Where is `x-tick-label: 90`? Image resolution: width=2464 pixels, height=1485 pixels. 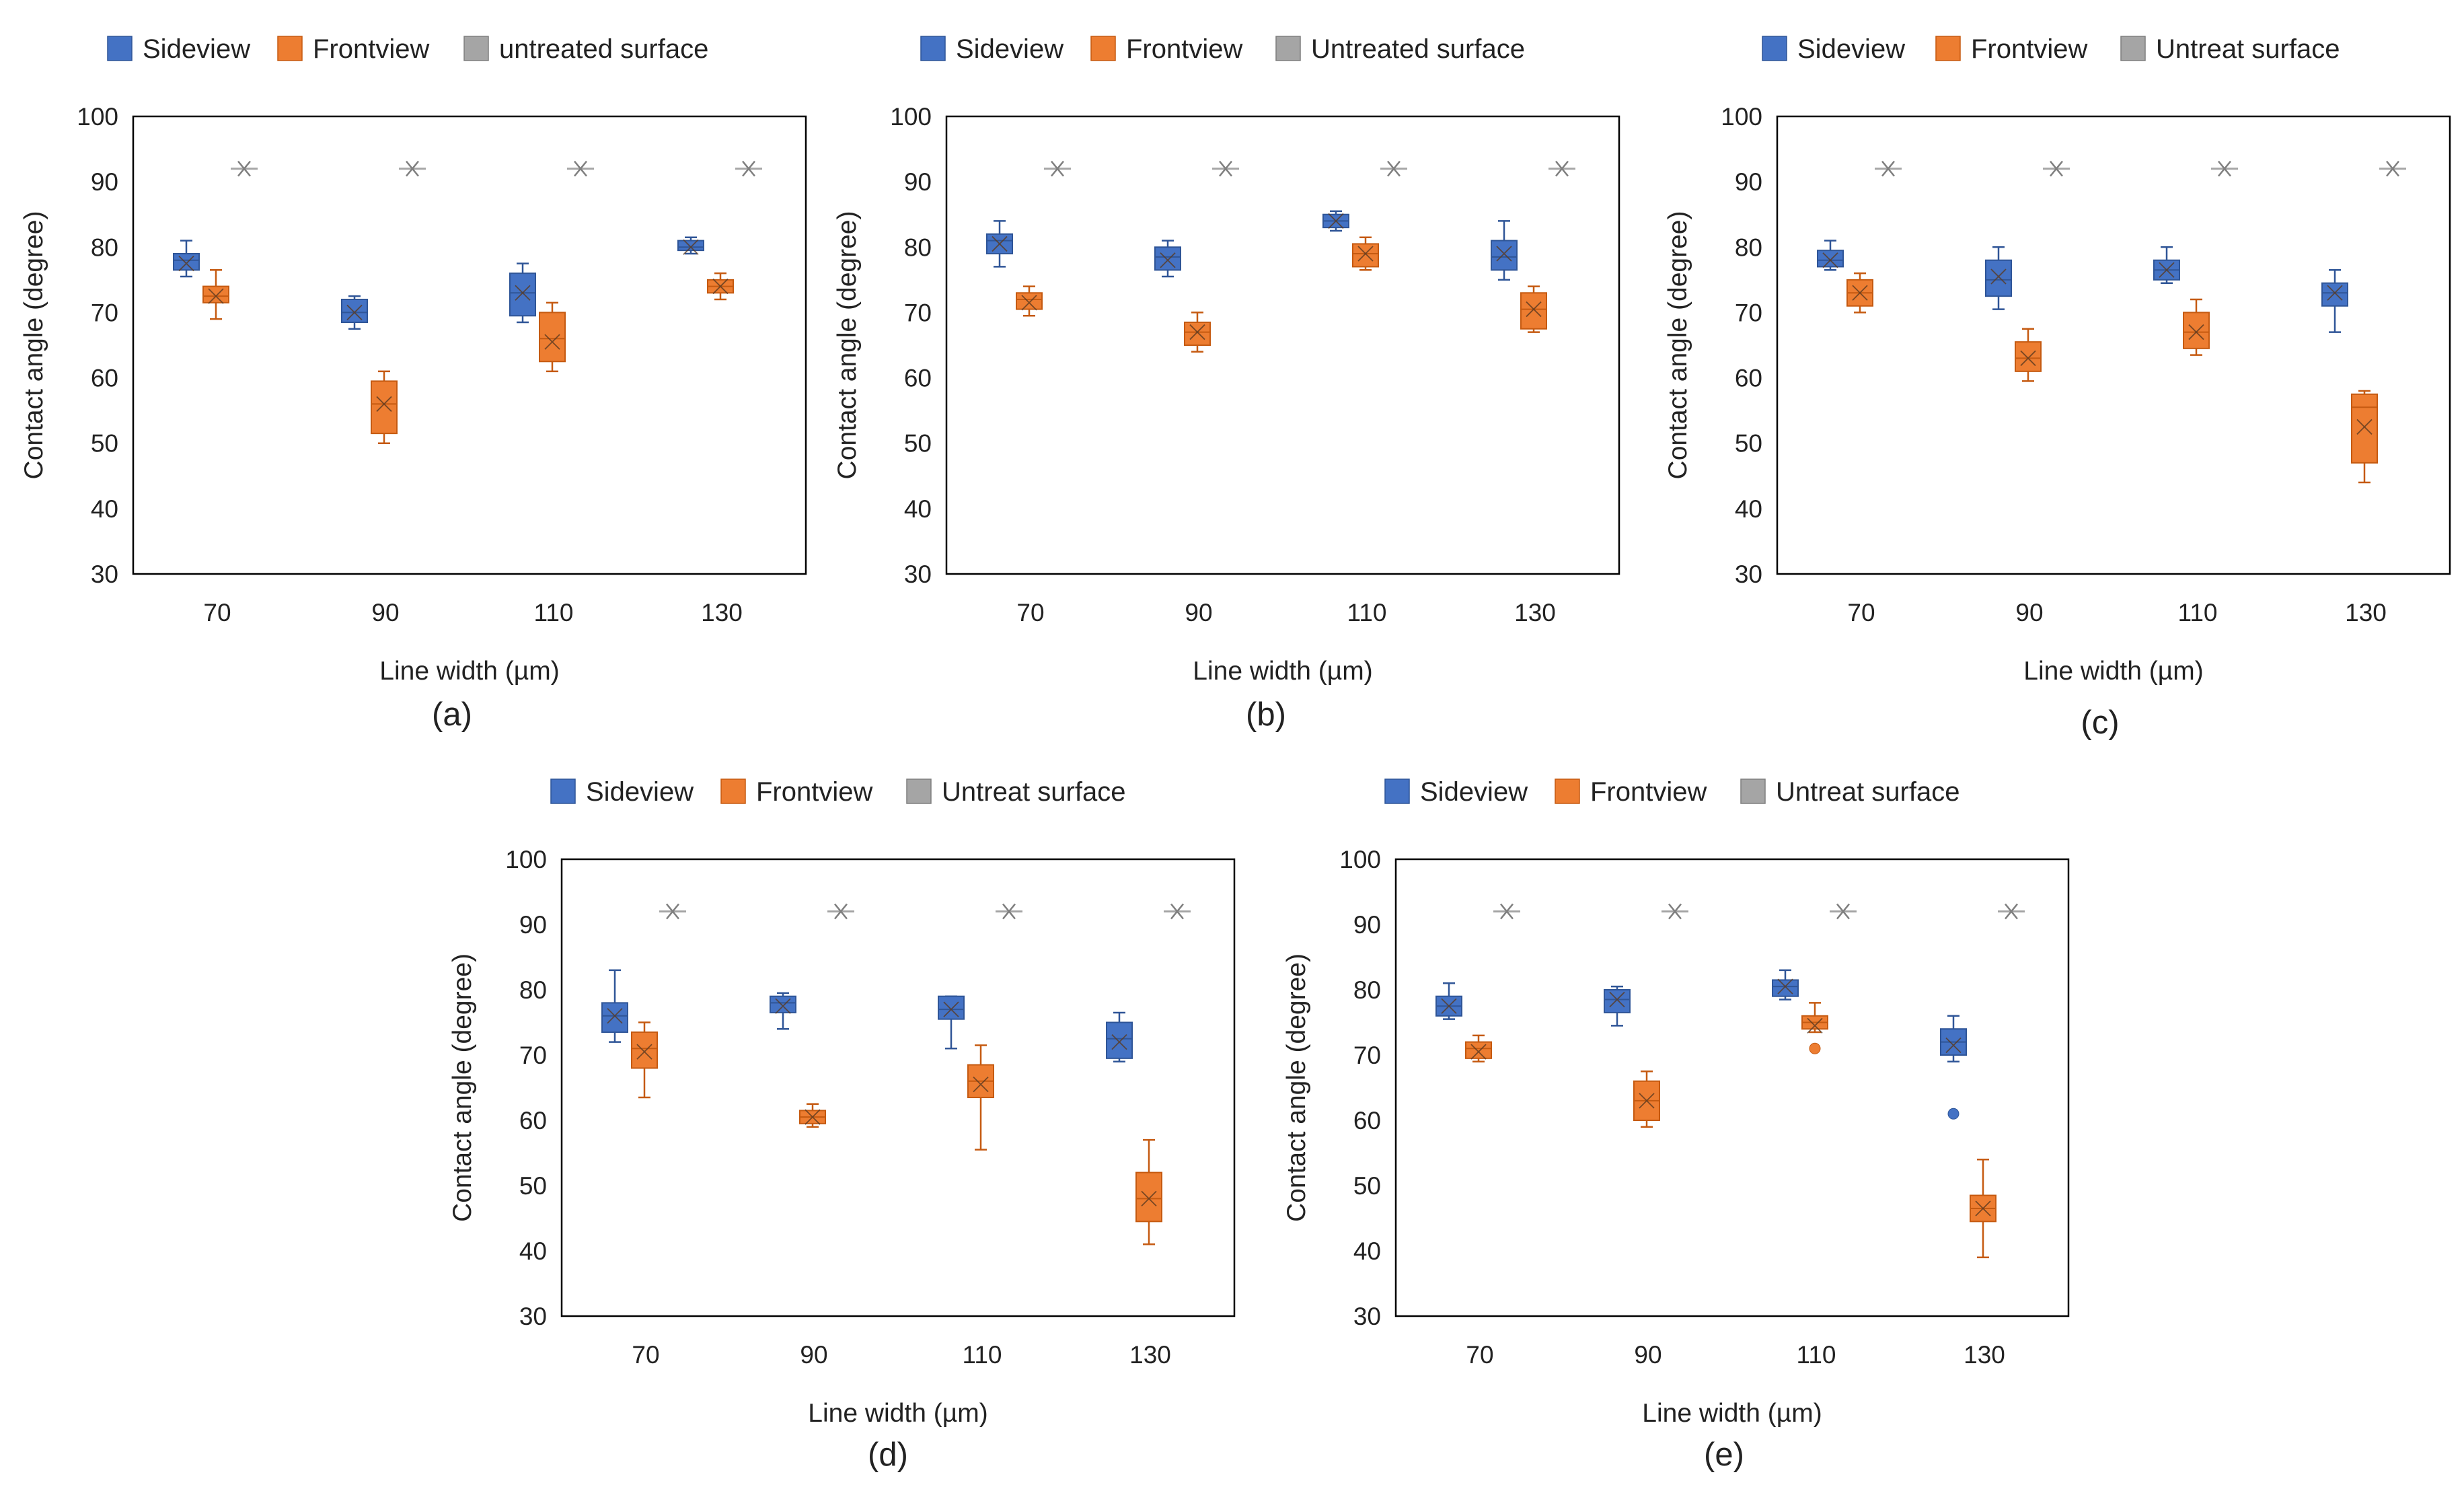
x-tick-label: 90 is located at coordinates (813, 1355).